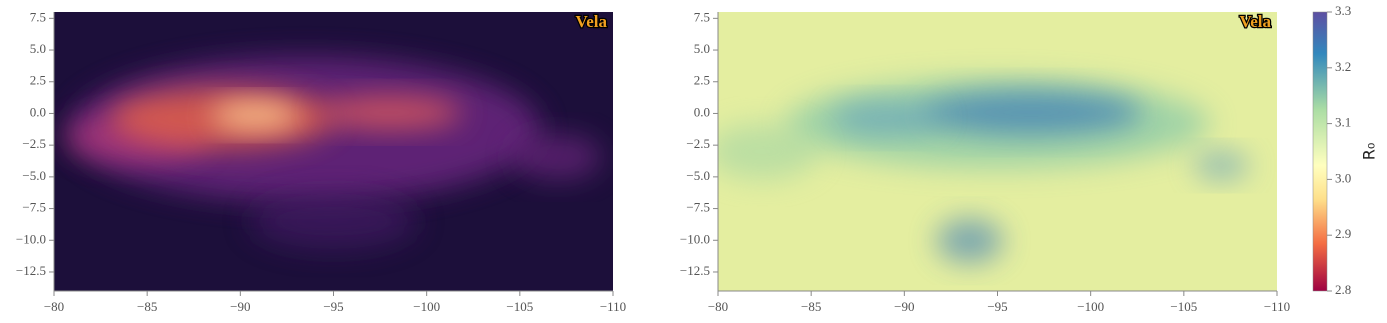  Describe the element at coordinates (1343, 66) in the screenshot. I see `colorbar-tick-label: 3.2` at that location.